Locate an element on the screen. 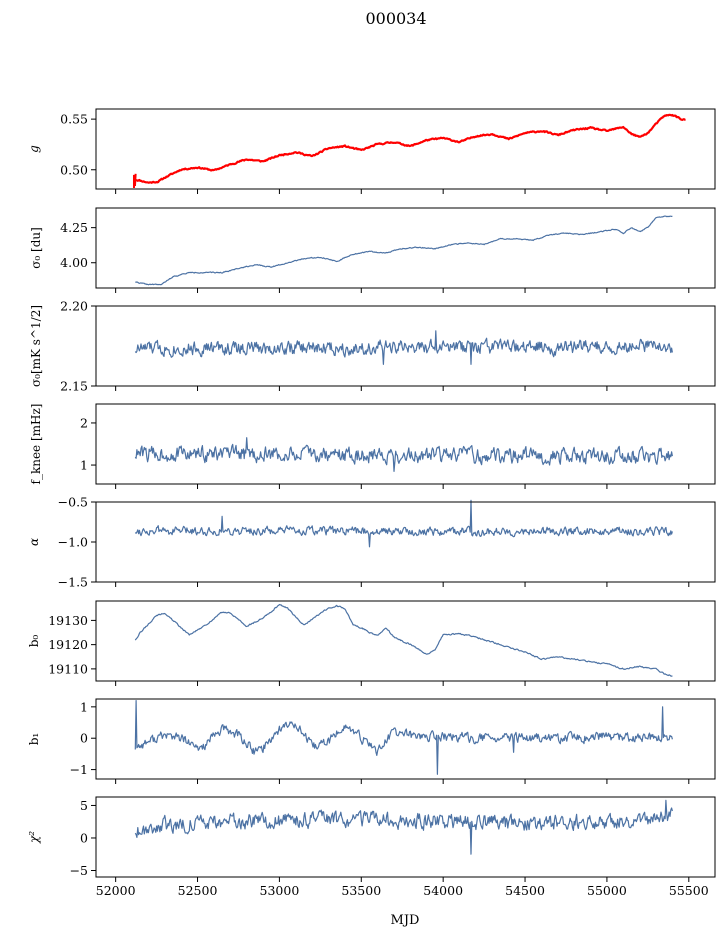 This screenshot has width=725, height=936. x-tick-label: 53500 is located at coordinates (361, 890).